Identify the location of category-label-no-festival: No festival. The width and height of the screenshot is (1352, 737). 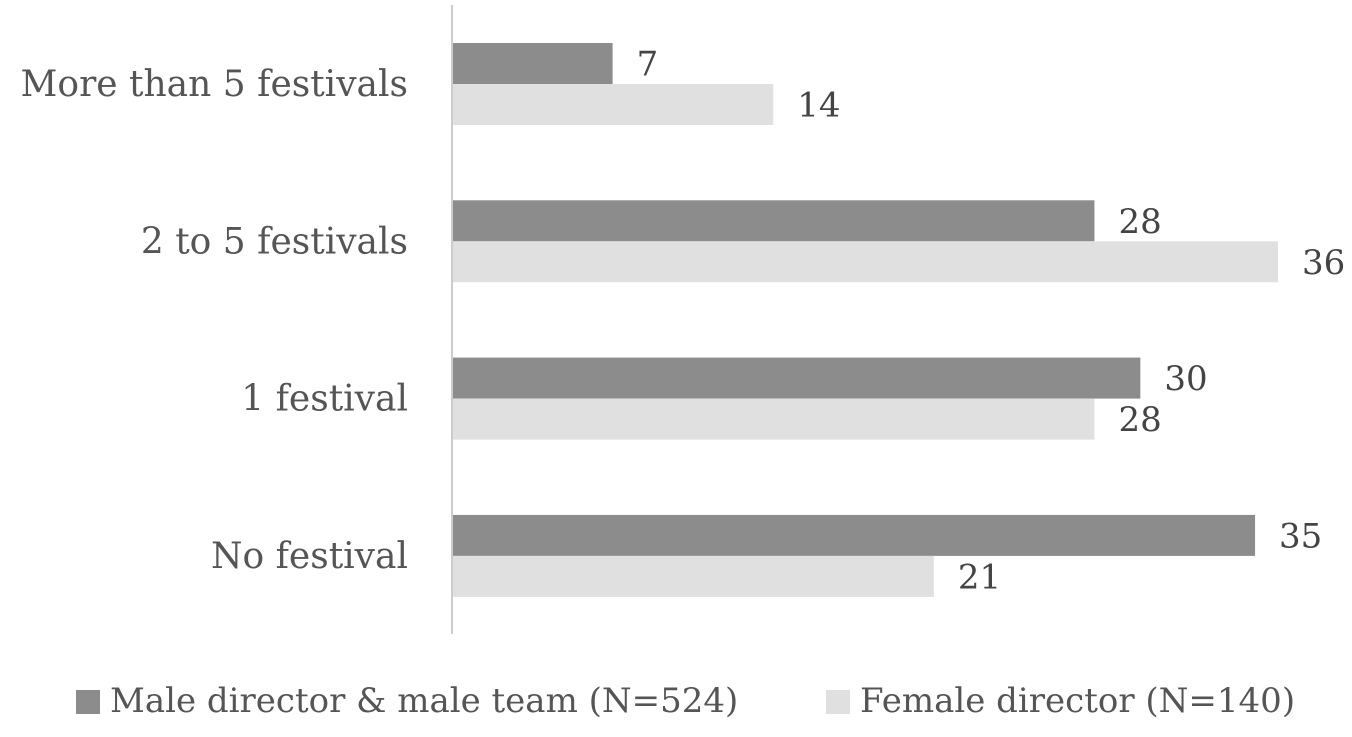
(309, 556).